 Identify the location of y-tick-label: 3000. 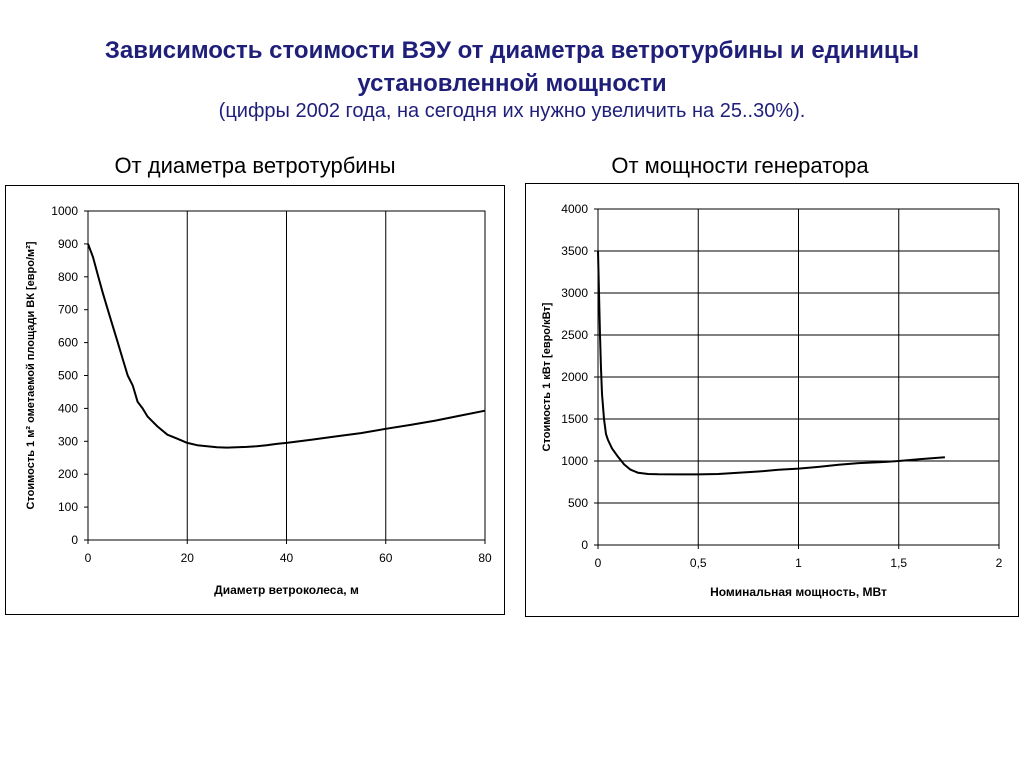
(574, 293).